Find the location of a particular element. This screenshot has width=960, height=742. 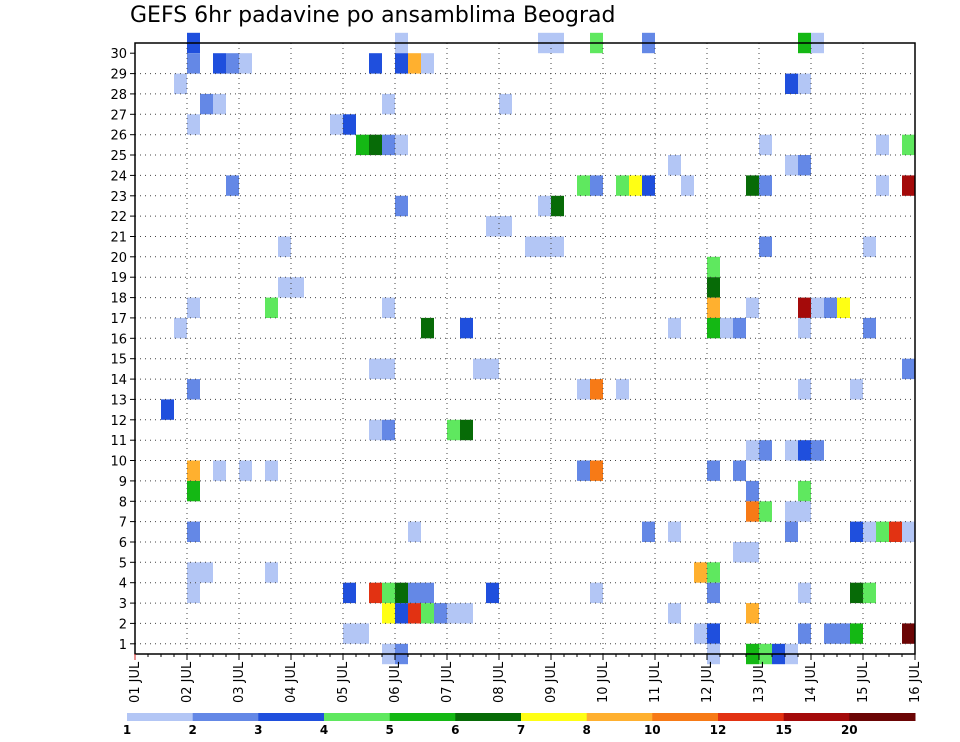

x-tick-label: 02 JUL is located at coordinates (187, 682).